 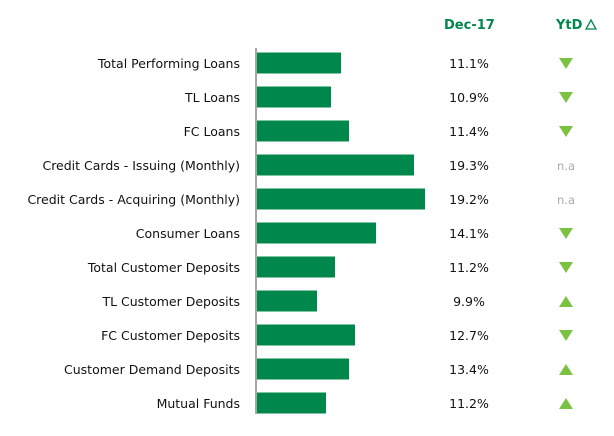 What do you see at coordinates (170, 335) in the screenshot?
I see `category-label: FC Customer Deposits` at bounding box center [170, 335].